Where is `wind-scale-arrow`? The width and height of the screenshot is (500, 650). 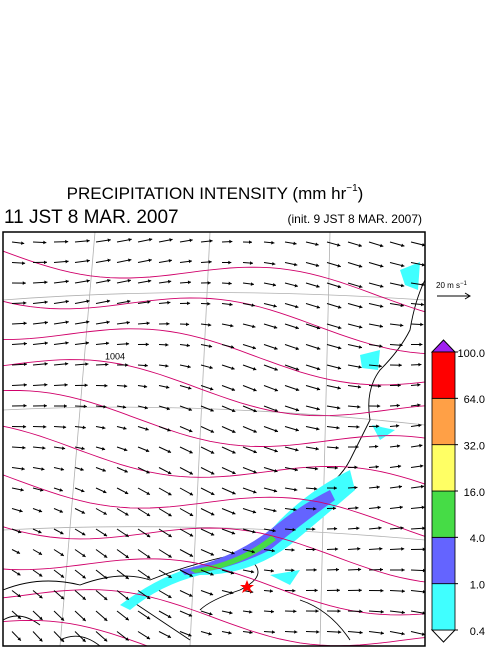
wind-scale-arrow is located at coordinates (454, 296).